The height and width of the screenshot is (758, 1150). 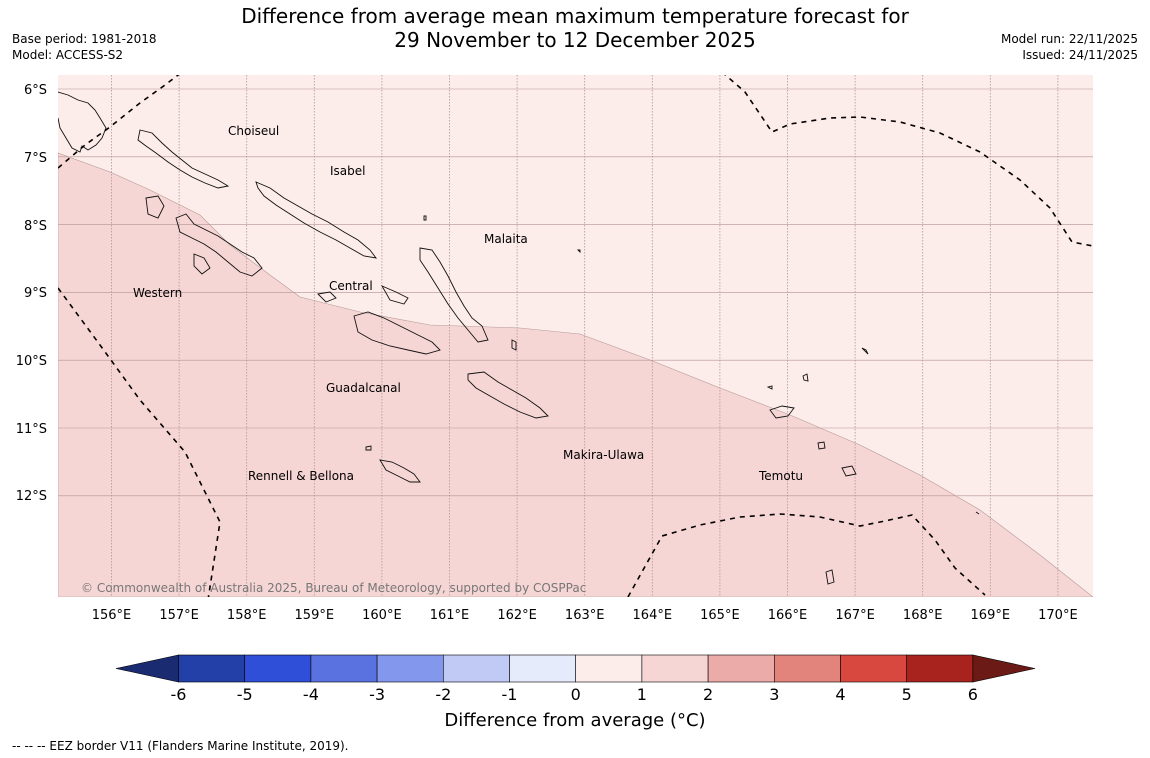 I want to click on lon-label: 157°E, so click(x=179, y=615).